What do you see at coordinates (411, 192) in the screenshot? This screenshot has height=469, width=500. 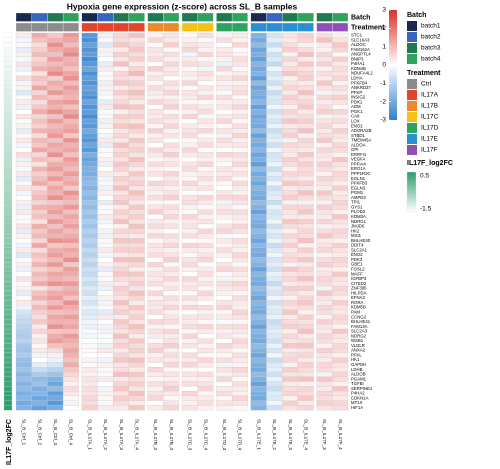 I see `fc-scale-bar` at bounding box center [411, 192].